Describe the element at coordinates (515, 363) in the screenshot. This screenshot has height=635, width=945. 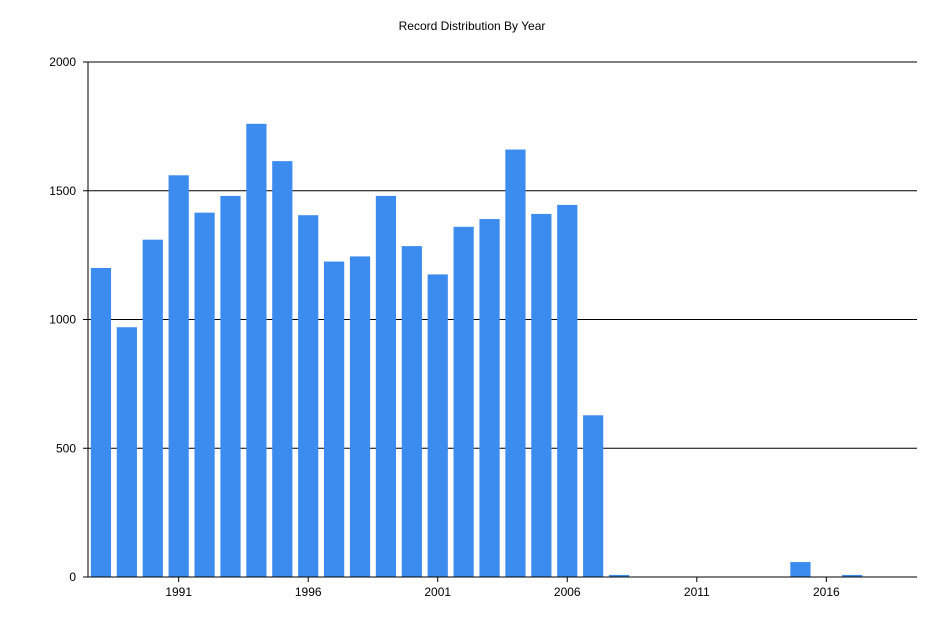
I see `bar-2004` at that location.